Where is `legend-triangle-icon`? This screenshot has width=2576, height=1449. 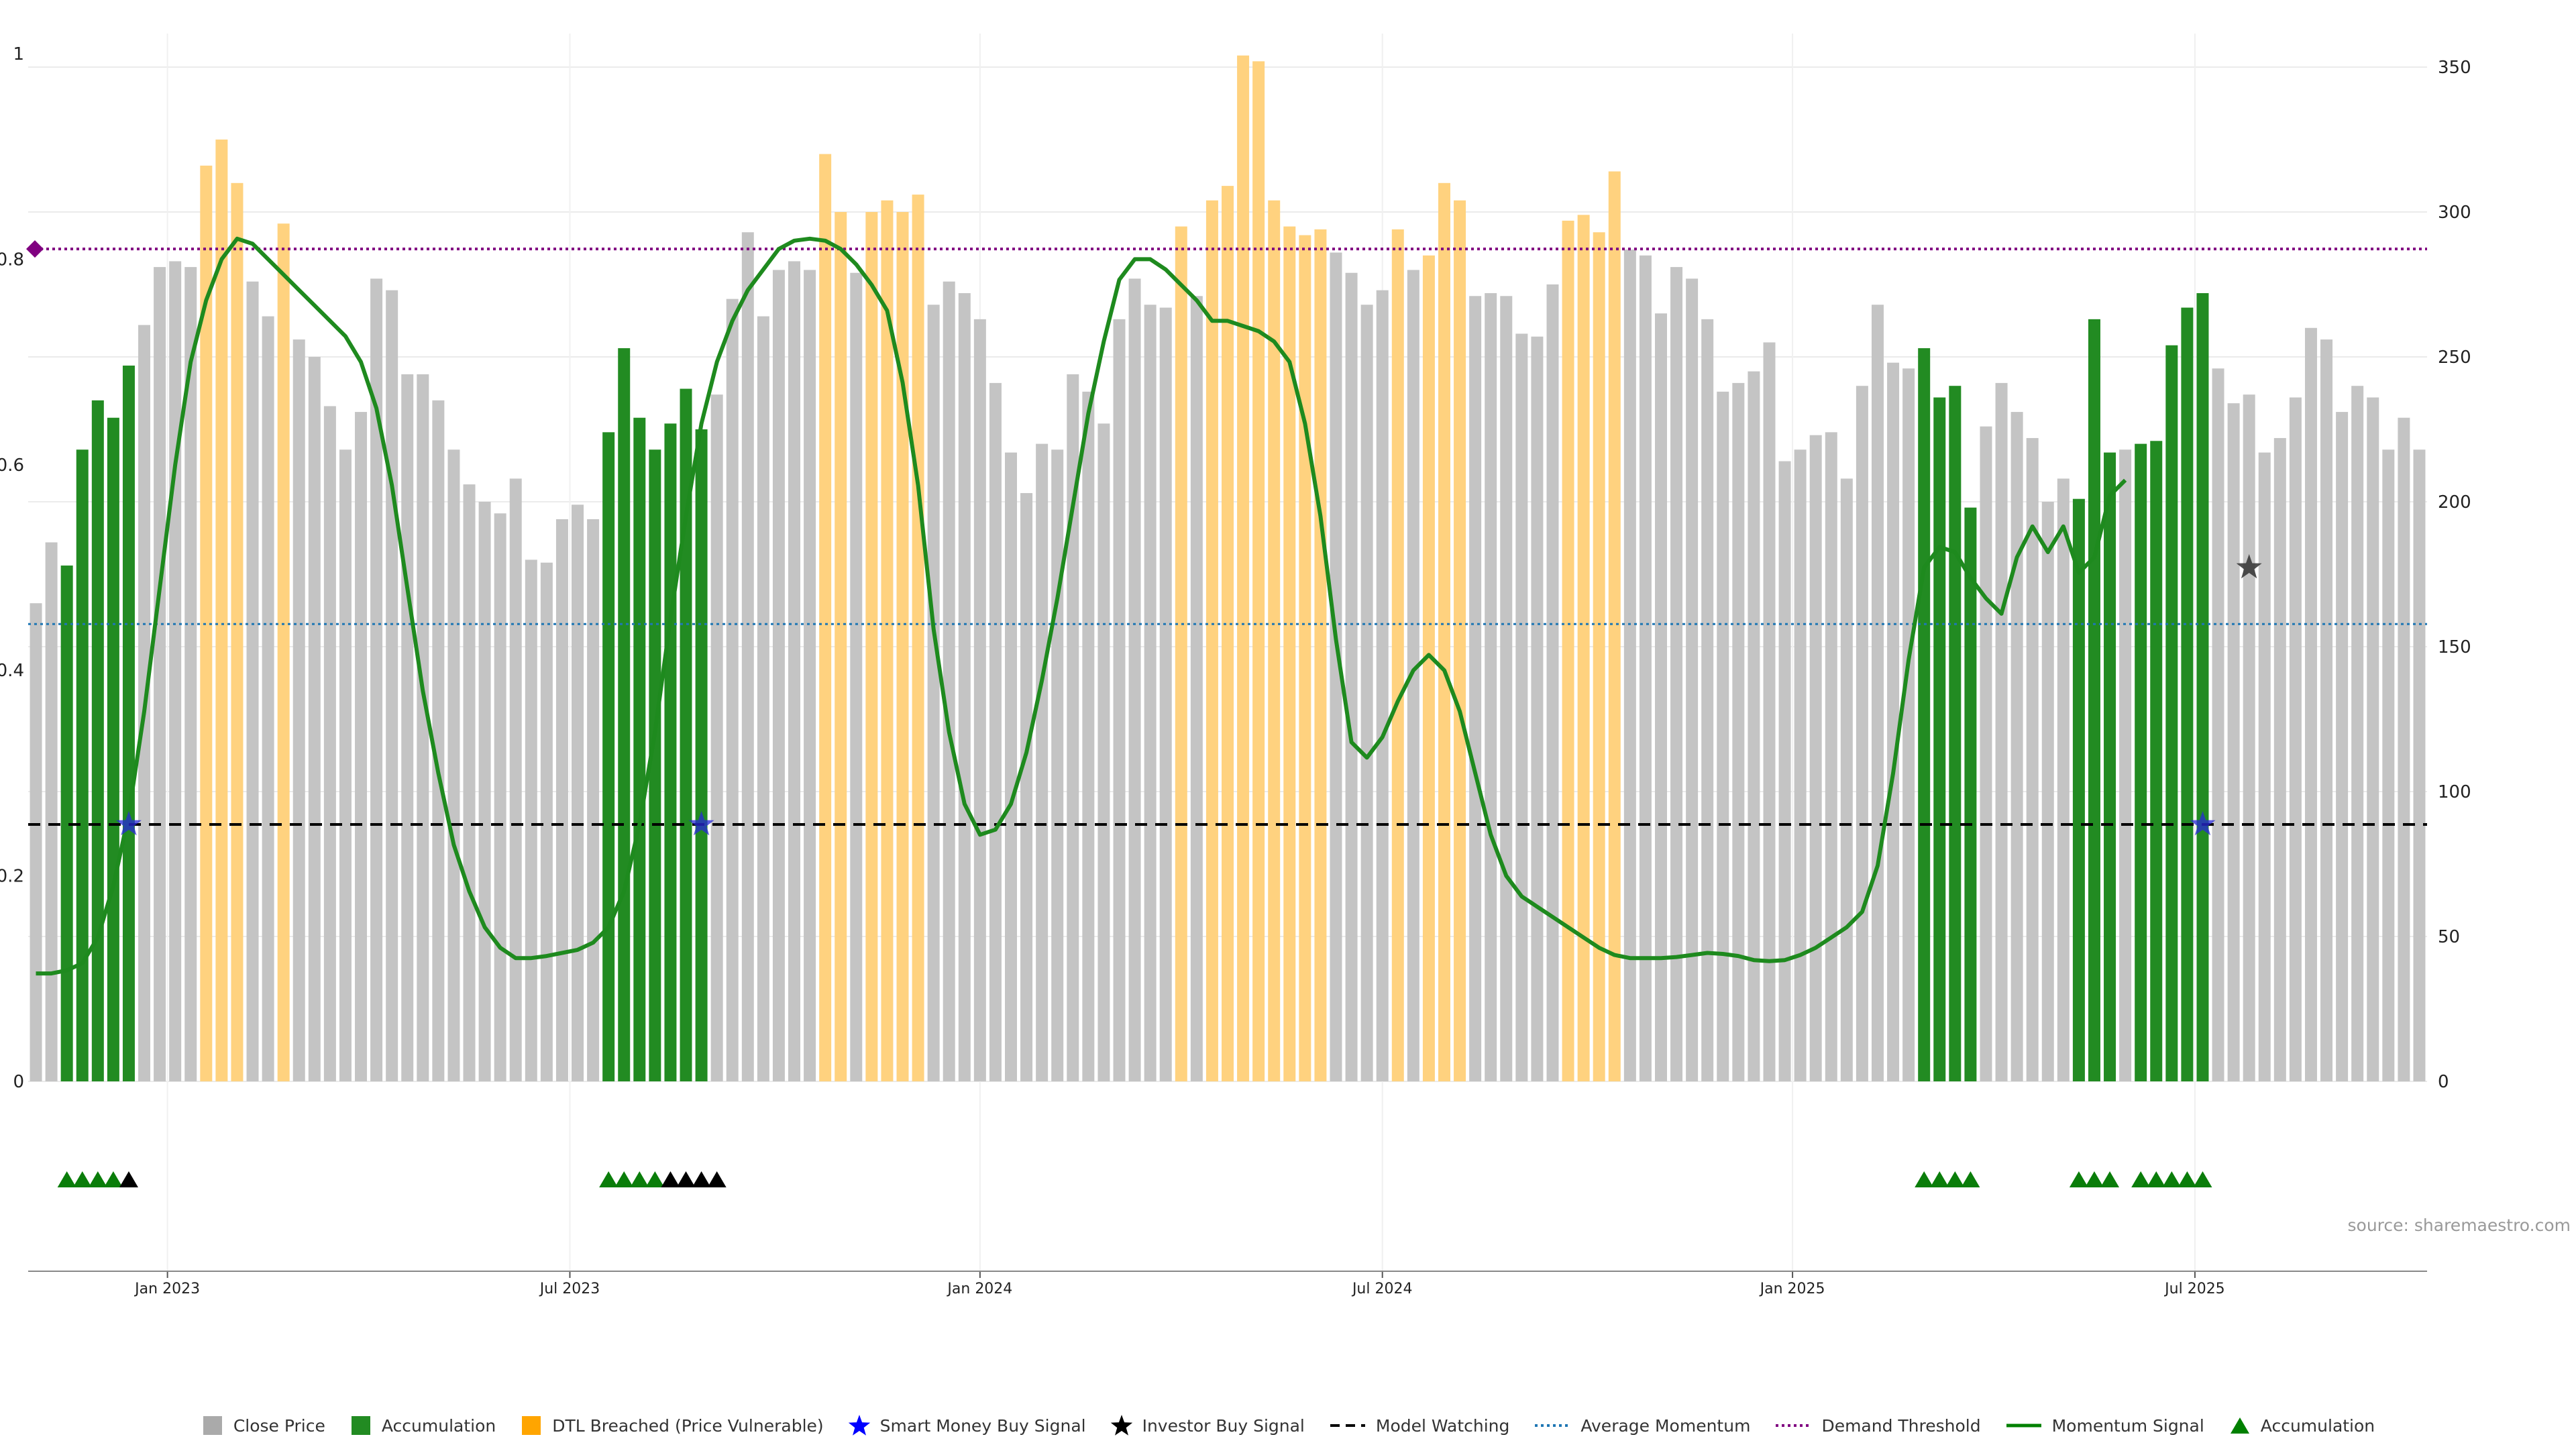
legend-triangle-icon is located at coordinates (2239, 1425).